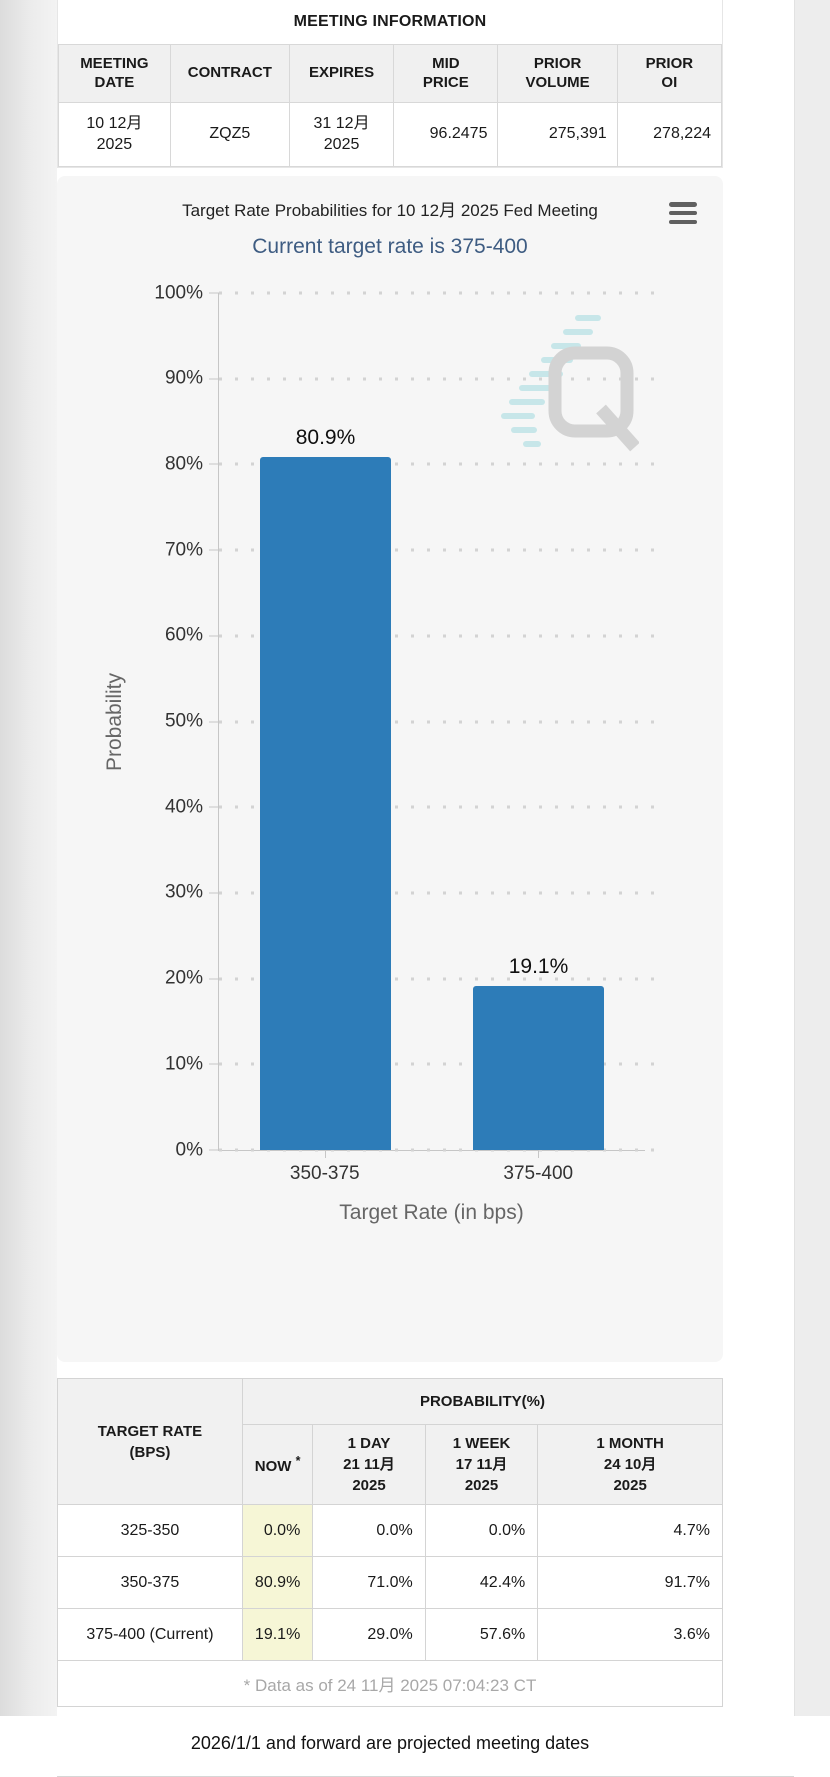 This screenshot has width=830, height=1777. I want to click on col-header-meeting-date: MEETING DATE, so click(114, 73).